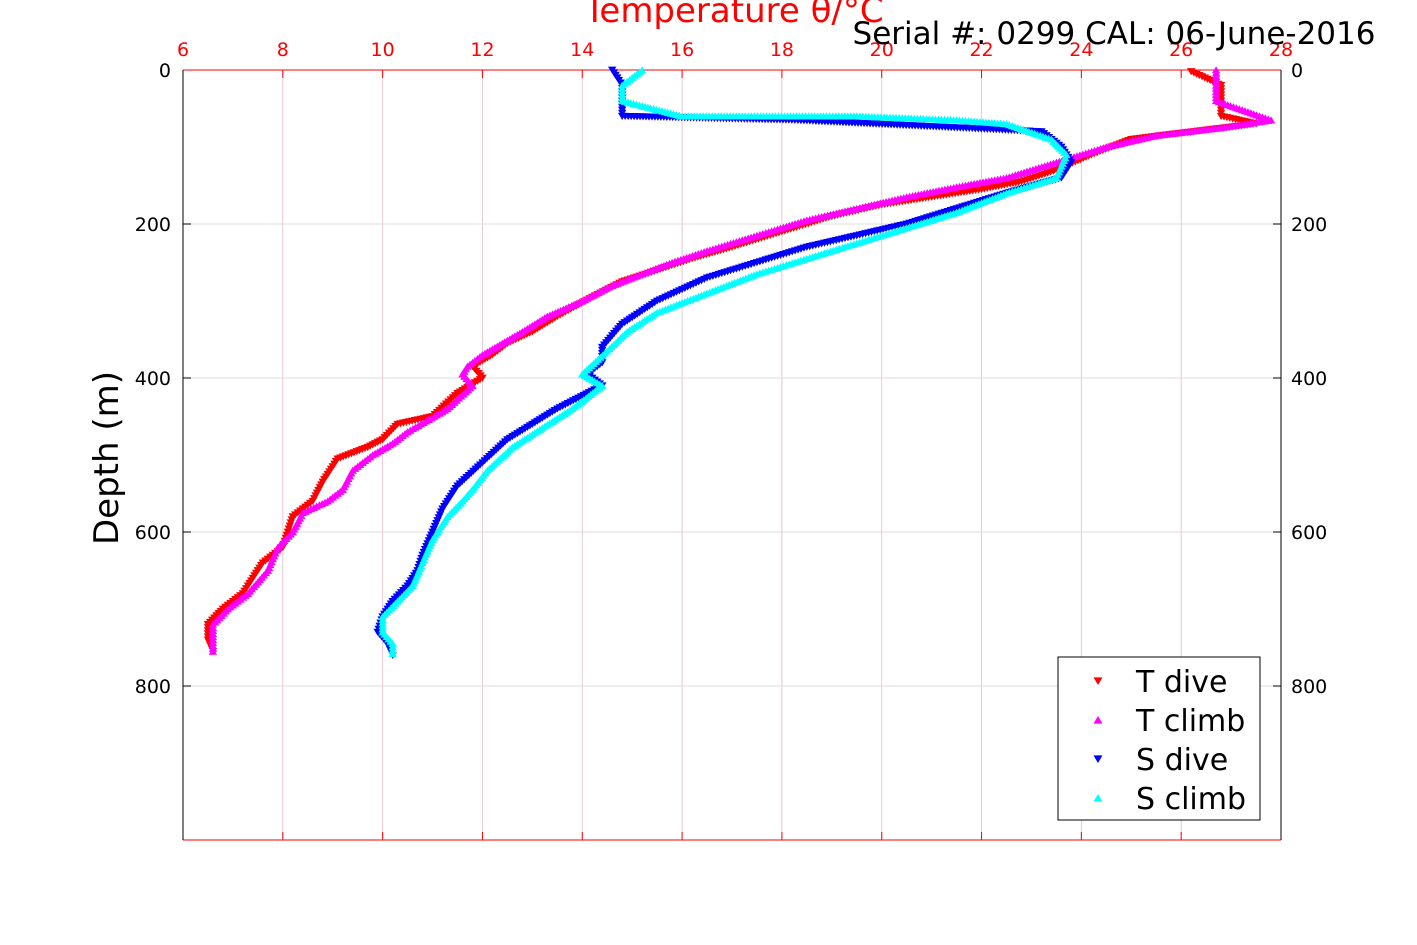 This screenshot has height=945, width=1417. Describe the element at coordinates (153, 687) in the screenshot. I see `y-tick-label-left: 800` at that location.